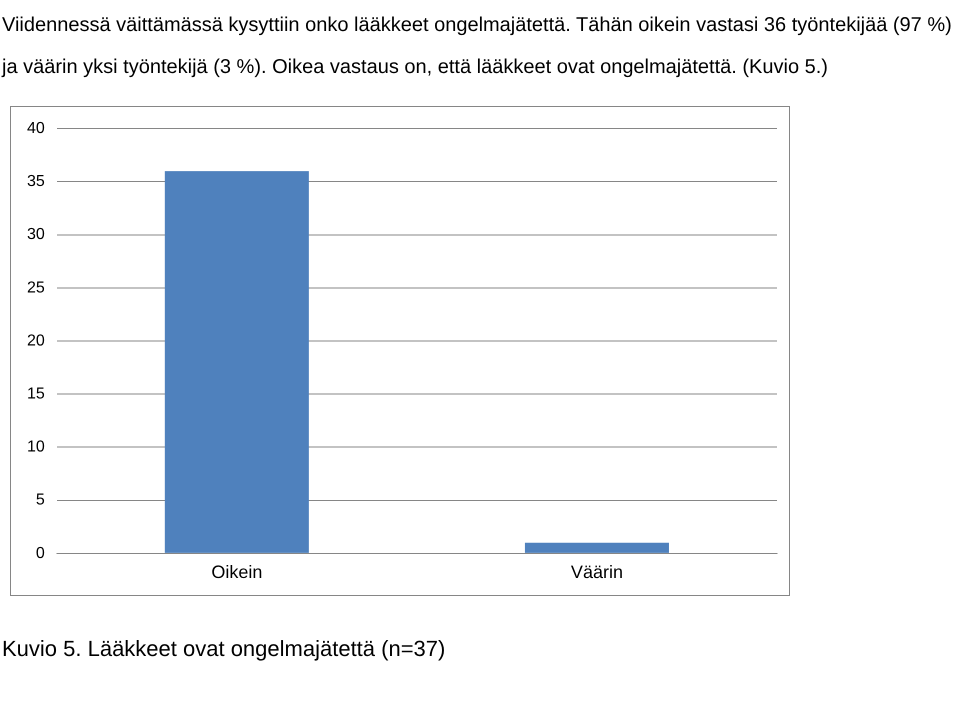 This screenshot has width=960, height=721. What do you see at coordinates (36, 287) in the screenshot?
I see `y-tick-label: 25` at bounding box center [36, 287].